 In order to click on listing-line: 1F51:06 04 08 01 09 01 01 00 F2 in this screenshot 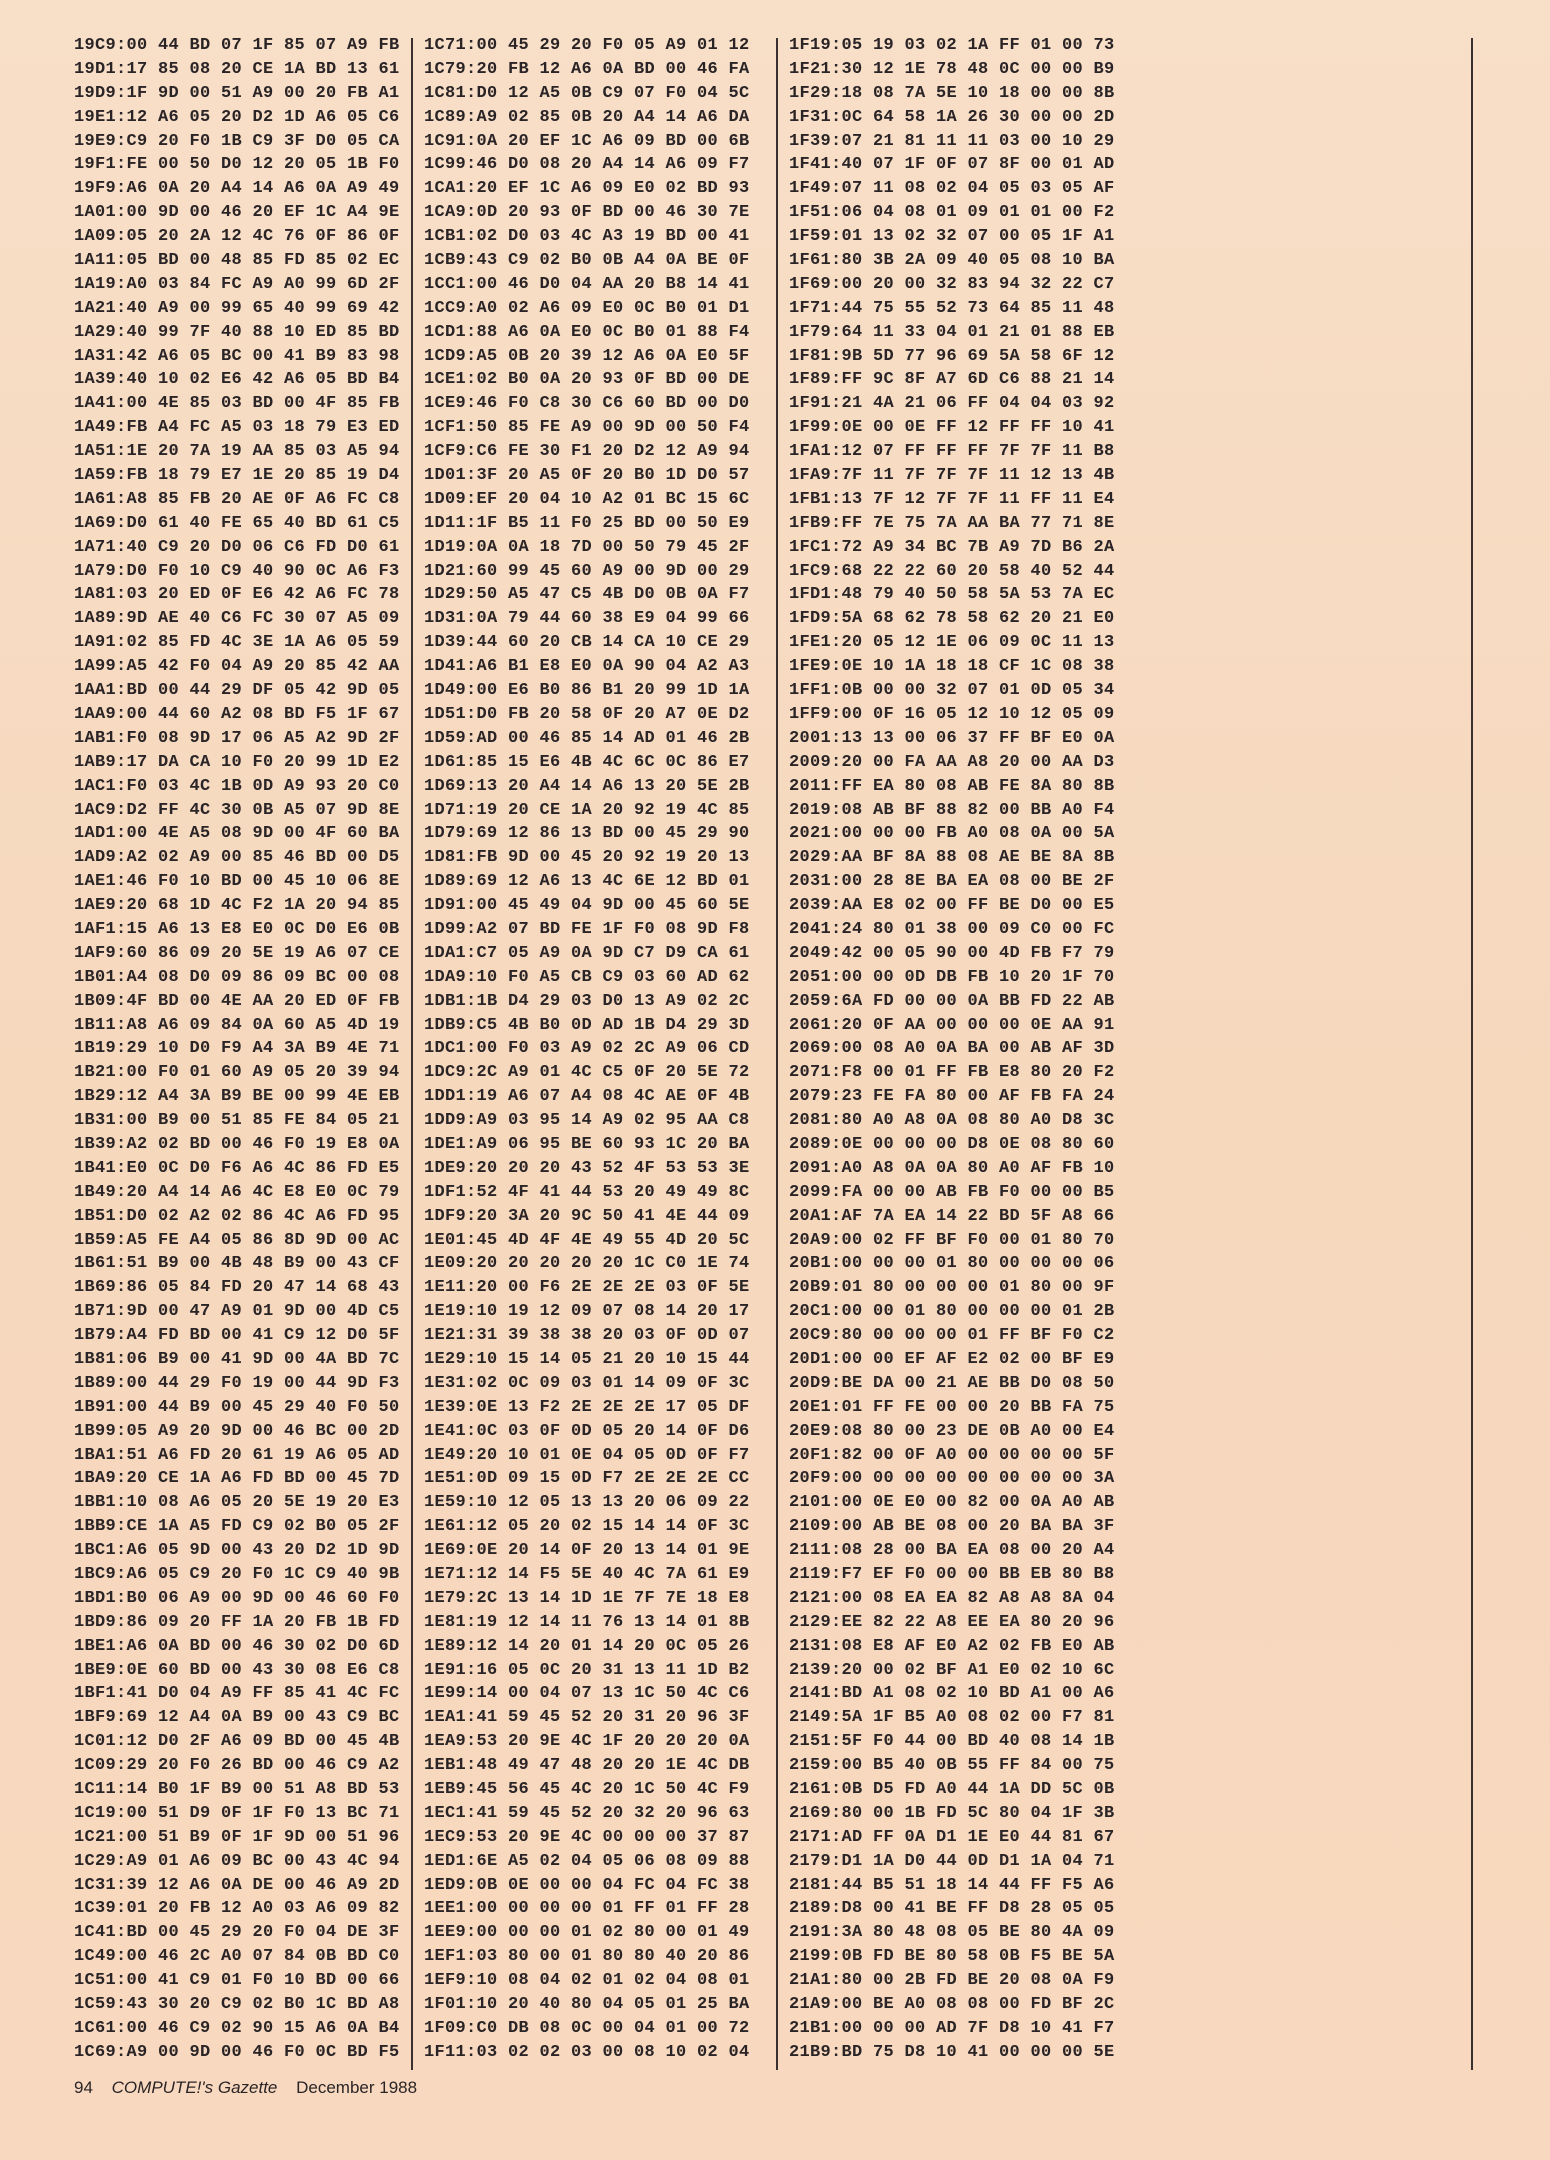, I will do `click(952, 213)`.